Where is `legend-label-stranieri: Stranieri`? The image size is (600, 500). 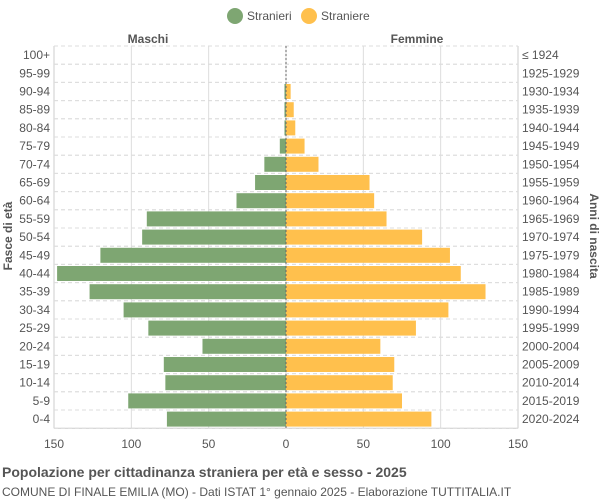
legend-label-stranieri: Stranieri is located at coordinates (269, 16).